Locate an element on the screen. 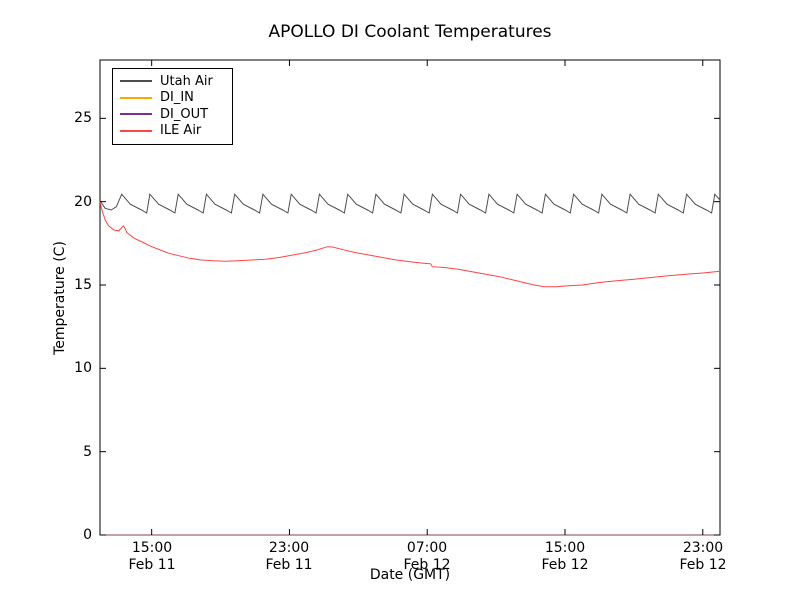 The width and height of the screenshot is (800, 600). legend-entry-di-out: DI_OUT is located at coordinates (172, 114).